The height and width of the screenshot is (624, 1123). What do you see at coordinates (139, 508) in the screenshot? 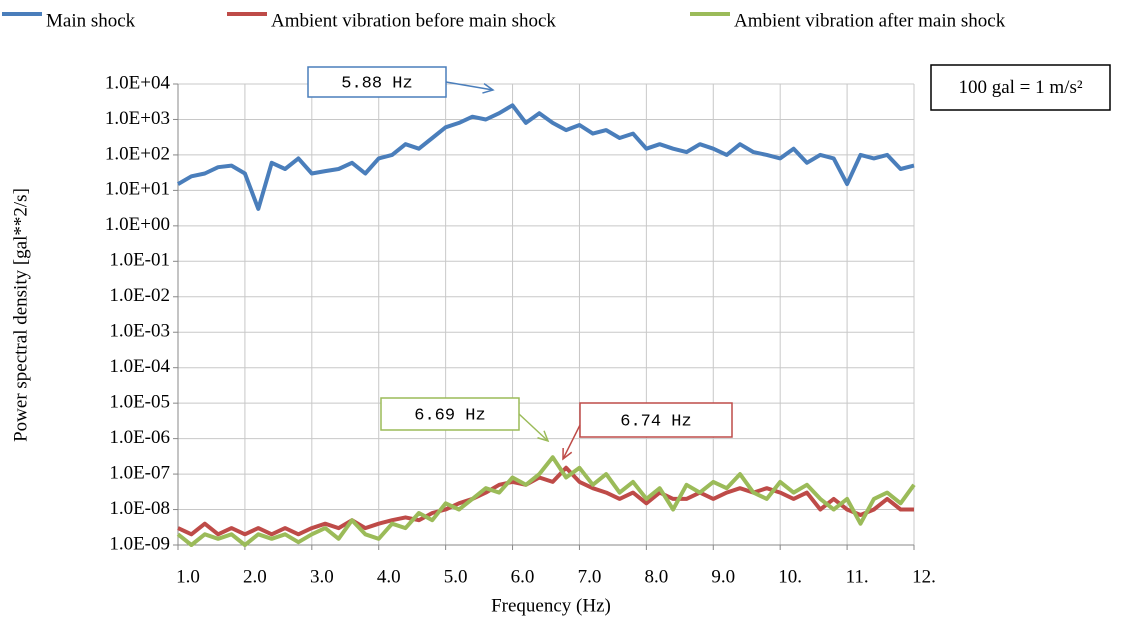
I see `y-tick-label: 1.0E-08` at bounding box center [139, 508].